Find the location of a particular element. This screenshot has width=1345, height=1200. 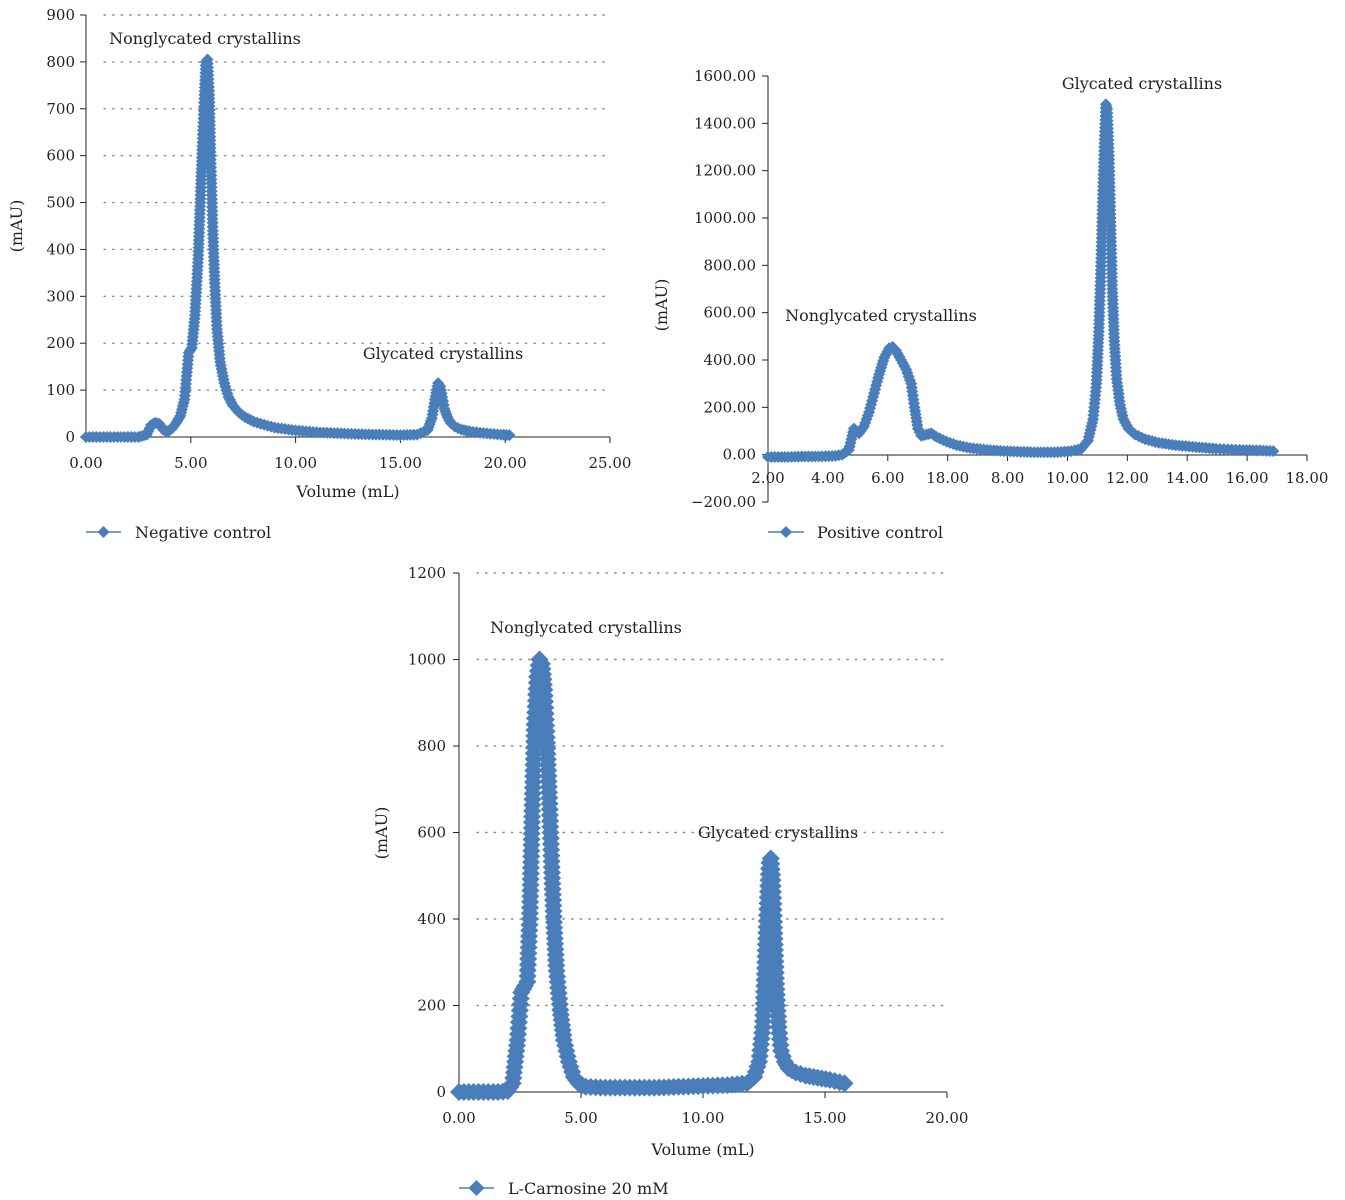

x-tick-label: 2.00 is located at coordinates (767, 478).